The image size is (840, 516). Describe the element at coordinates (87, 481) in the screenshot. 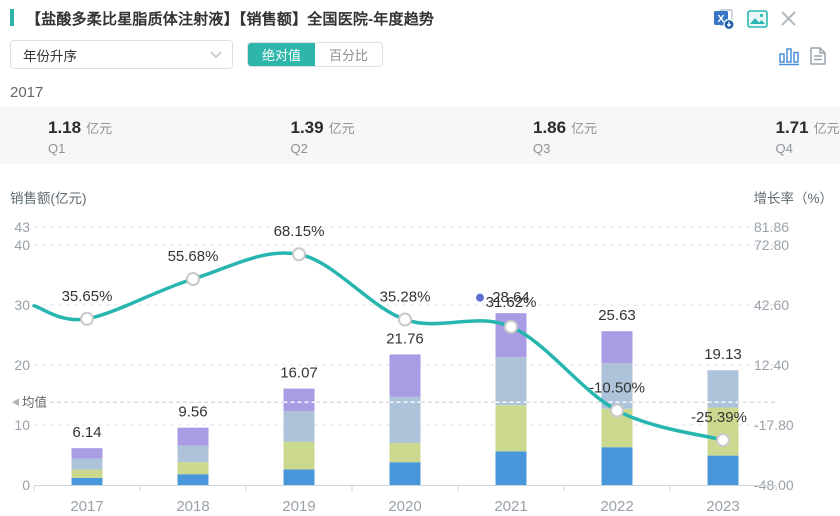

I see `bar-segment-2017-Q1` at that location.